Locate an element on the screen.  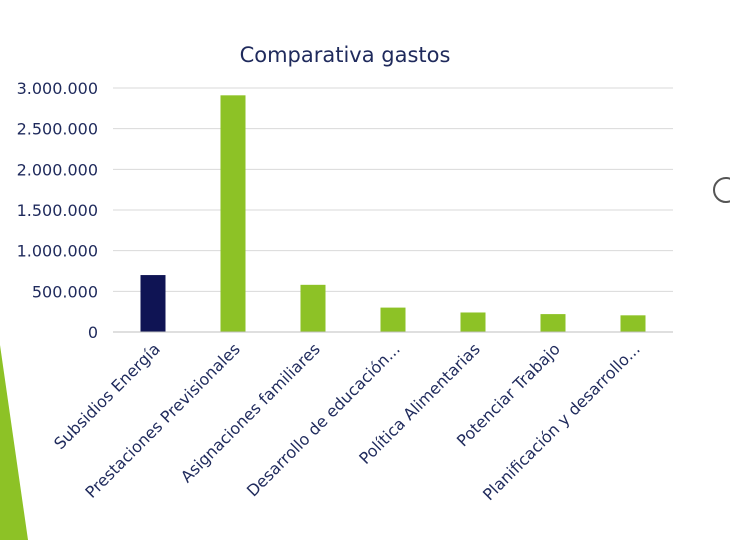
x-tick-label: Asignaciones familiares is located at coordinates (250, 412).